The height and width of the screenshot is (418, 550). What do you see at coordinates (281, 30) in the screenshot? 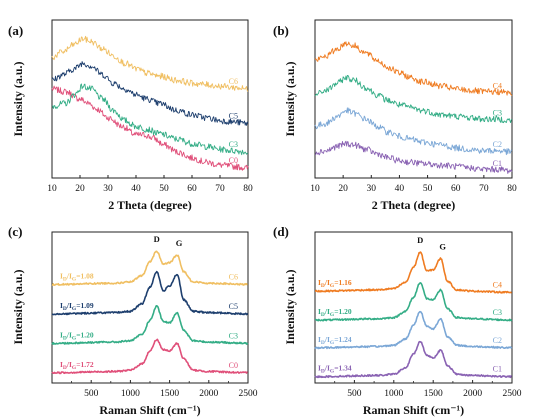
I see `panel-letter: (b)` at bounding box center [281, 30].